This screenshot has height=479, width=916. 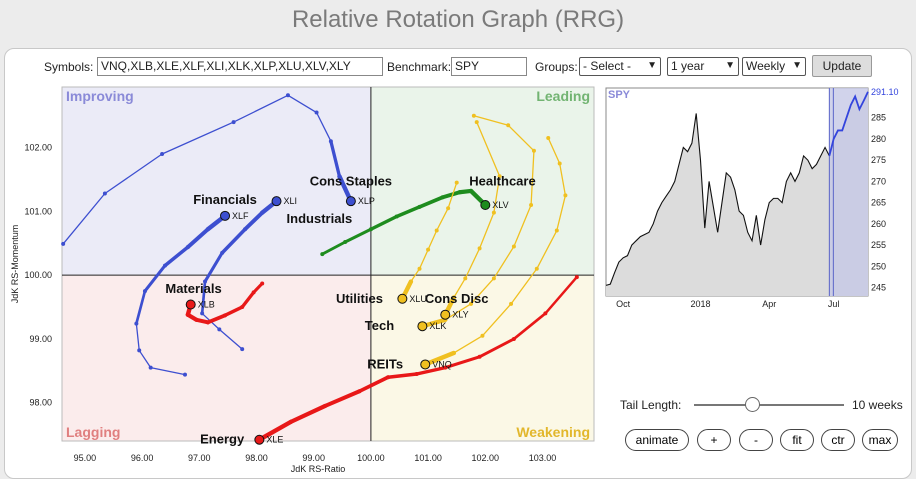 I want to click on xlv-sector-label: Healthcare, so click(x=502, y=180).